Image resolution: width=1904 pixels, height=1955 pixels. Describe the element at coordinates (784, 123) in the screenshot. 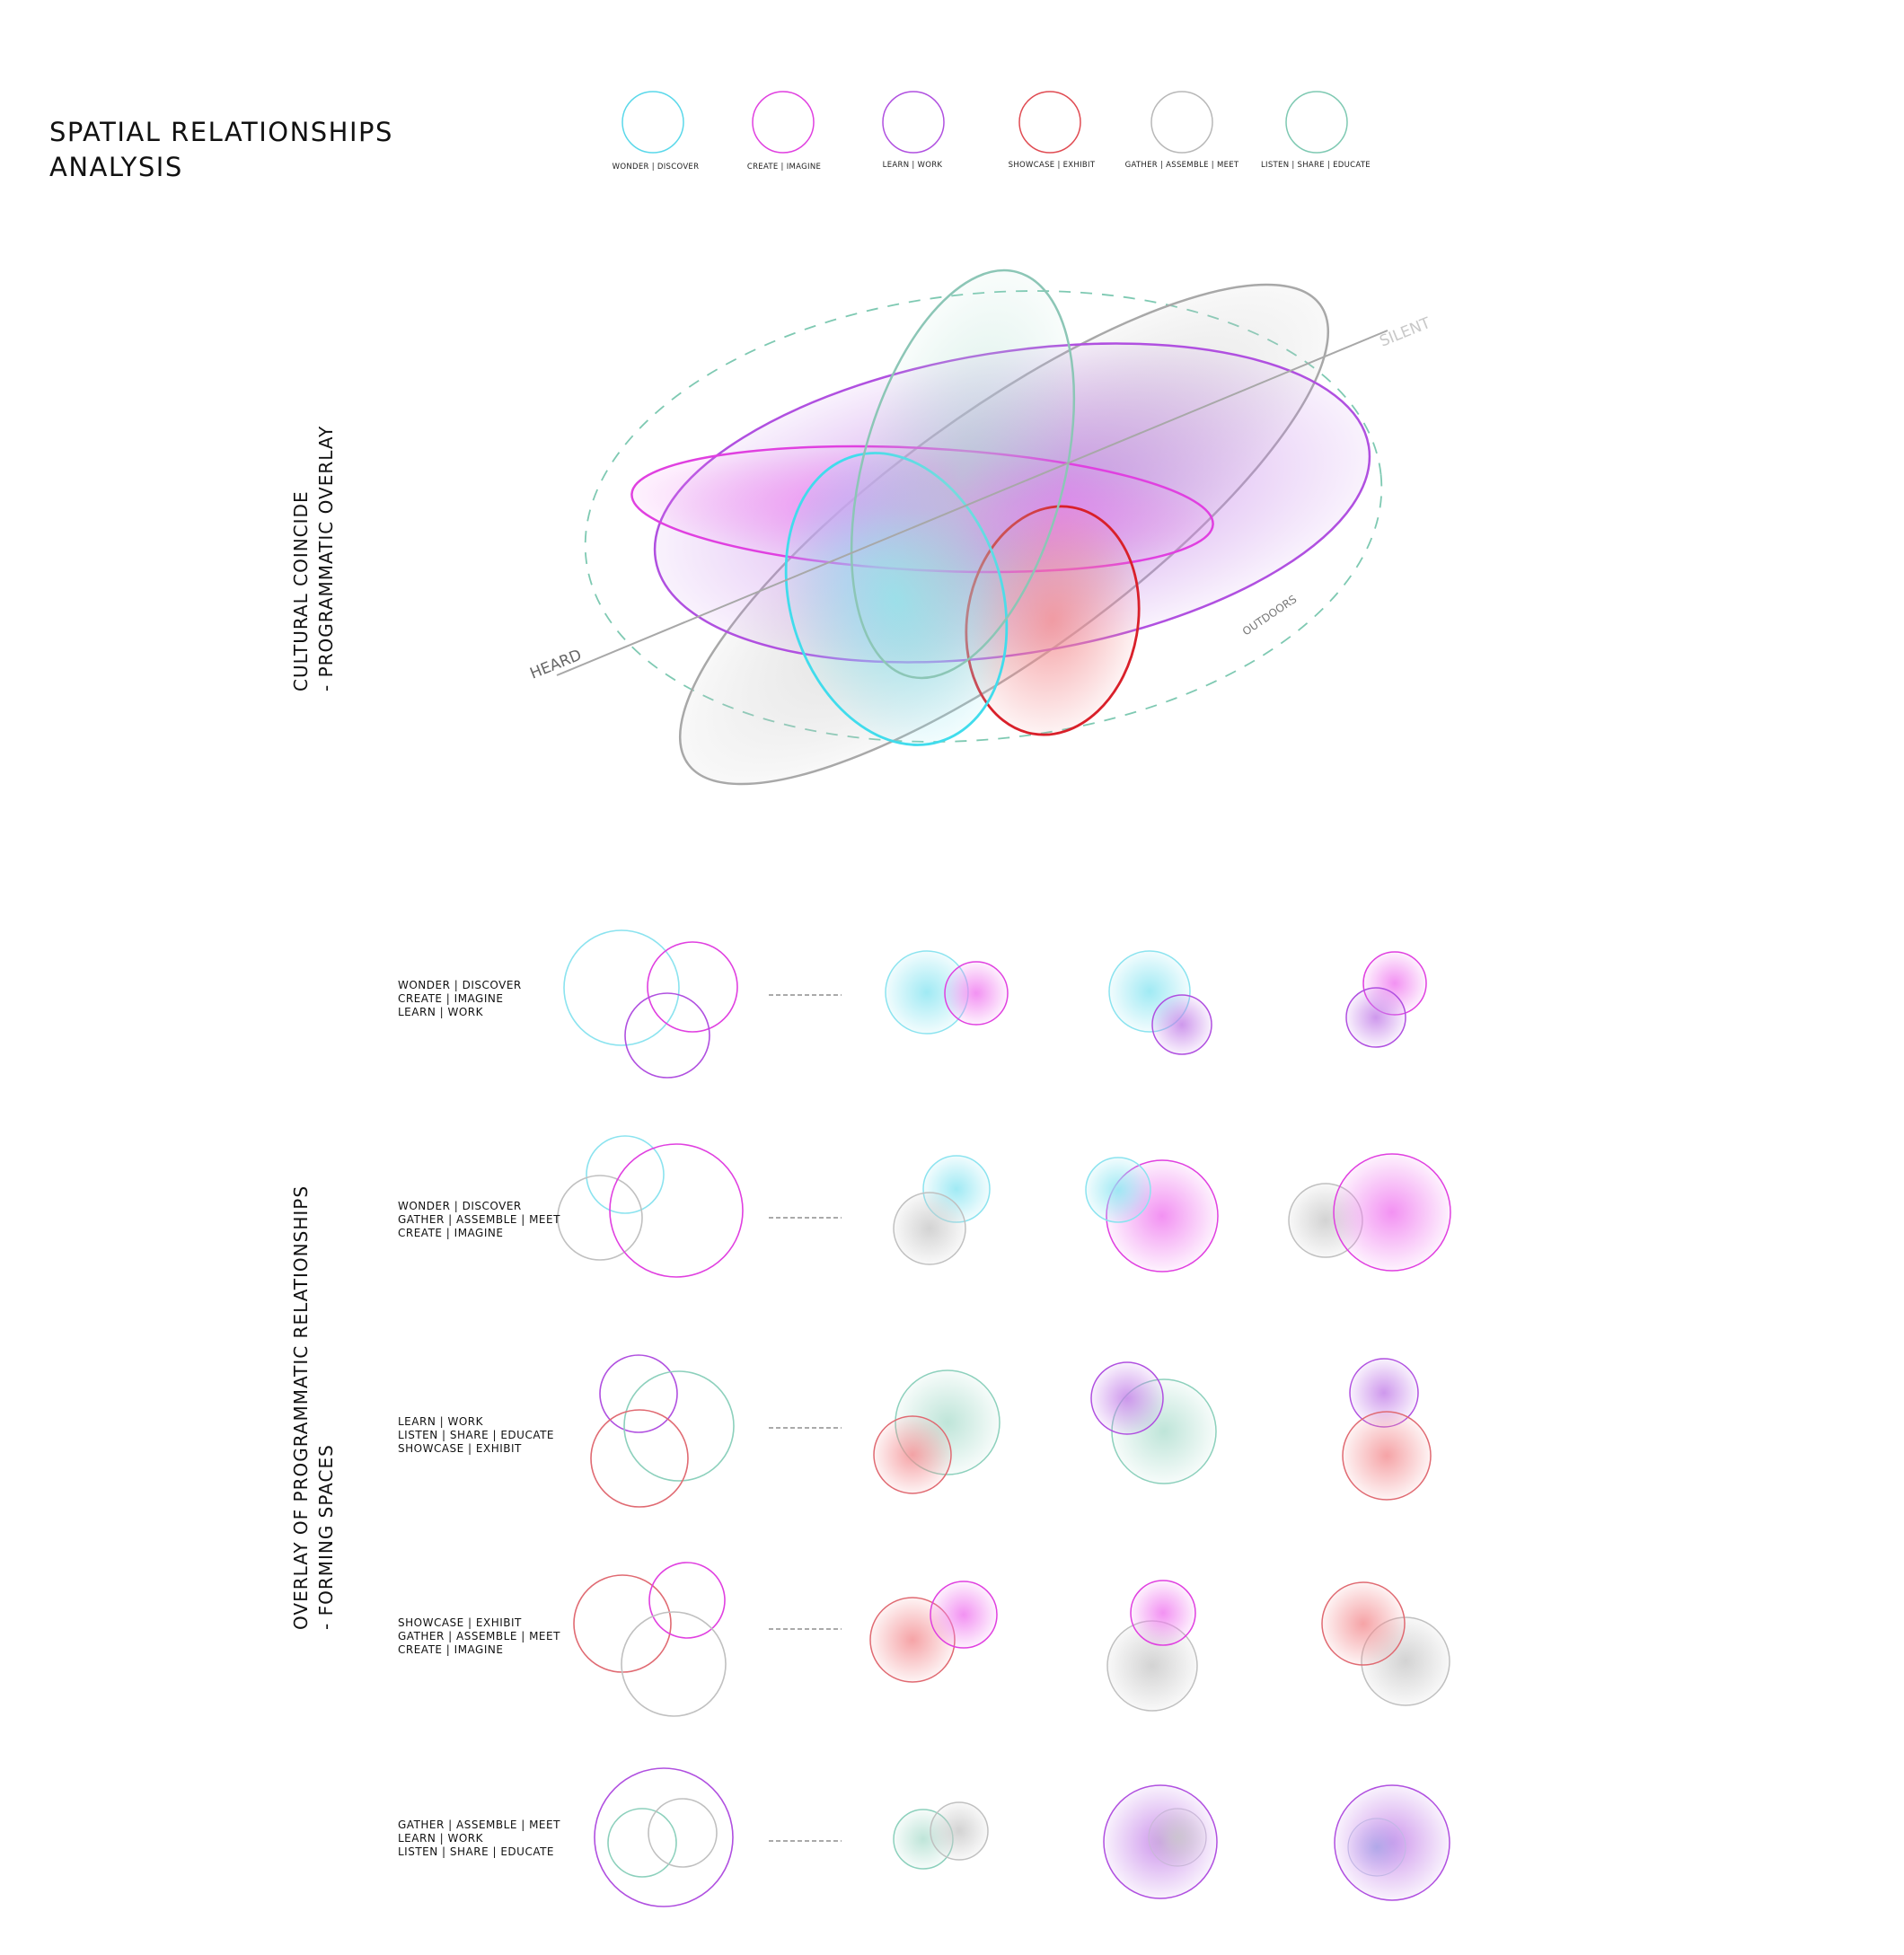

I see `legend-create-icon` at that location.